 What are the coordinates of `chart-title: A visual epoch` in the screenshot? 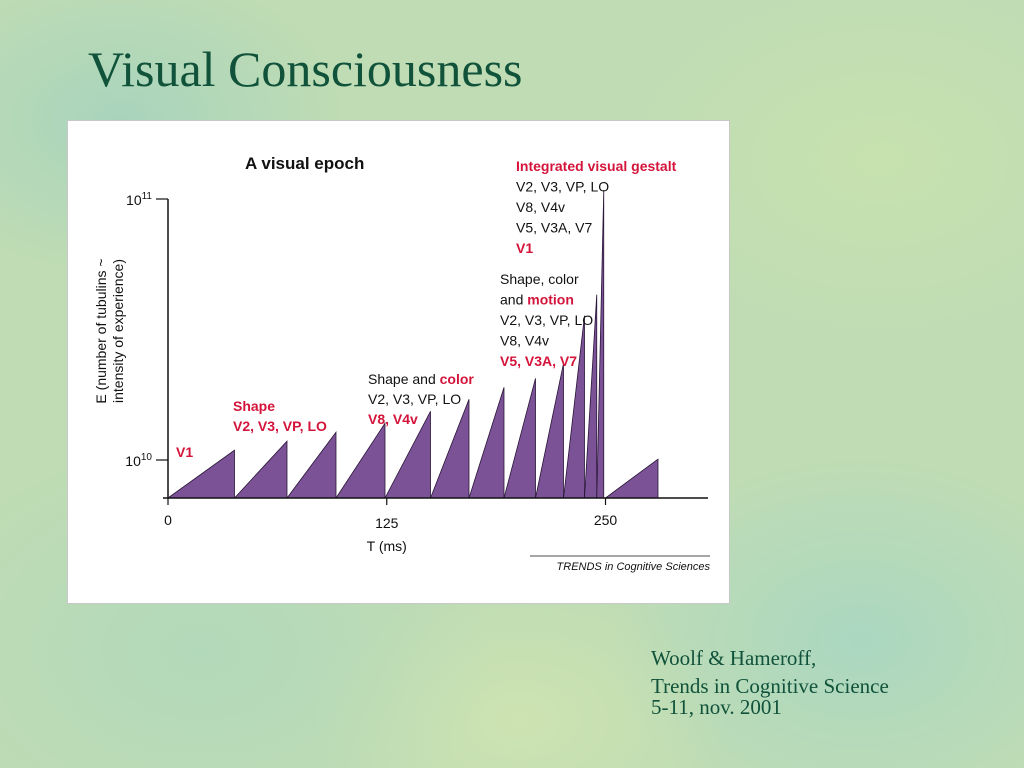 It's located at (304, 163).